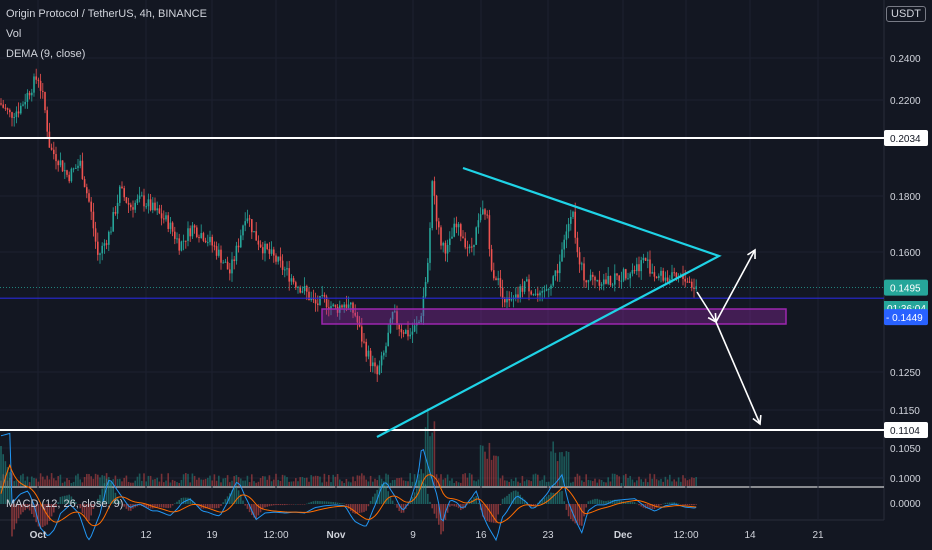  Describe the element at coordinates (413, 535) in the screenshot. I see `x-tick-label: 9` at that location.